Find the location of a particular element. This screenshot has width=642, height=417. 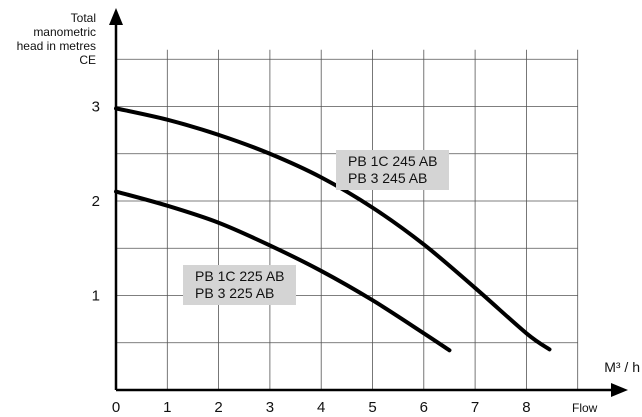

x-tick-label: 3 is located at coordinates (270, 407).